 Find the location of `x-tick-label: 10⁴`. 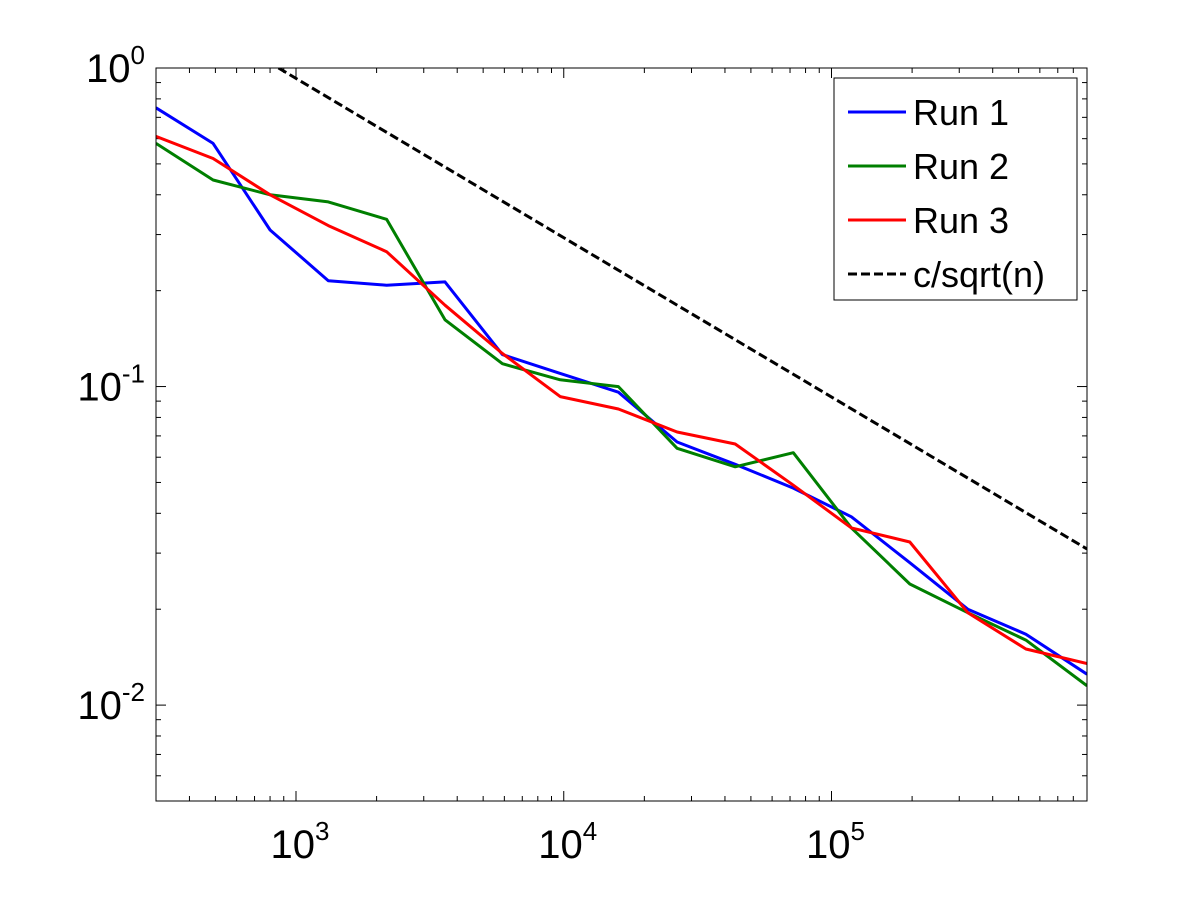

x-tick-label: 10⁴ is located at coordinates (567, 841).